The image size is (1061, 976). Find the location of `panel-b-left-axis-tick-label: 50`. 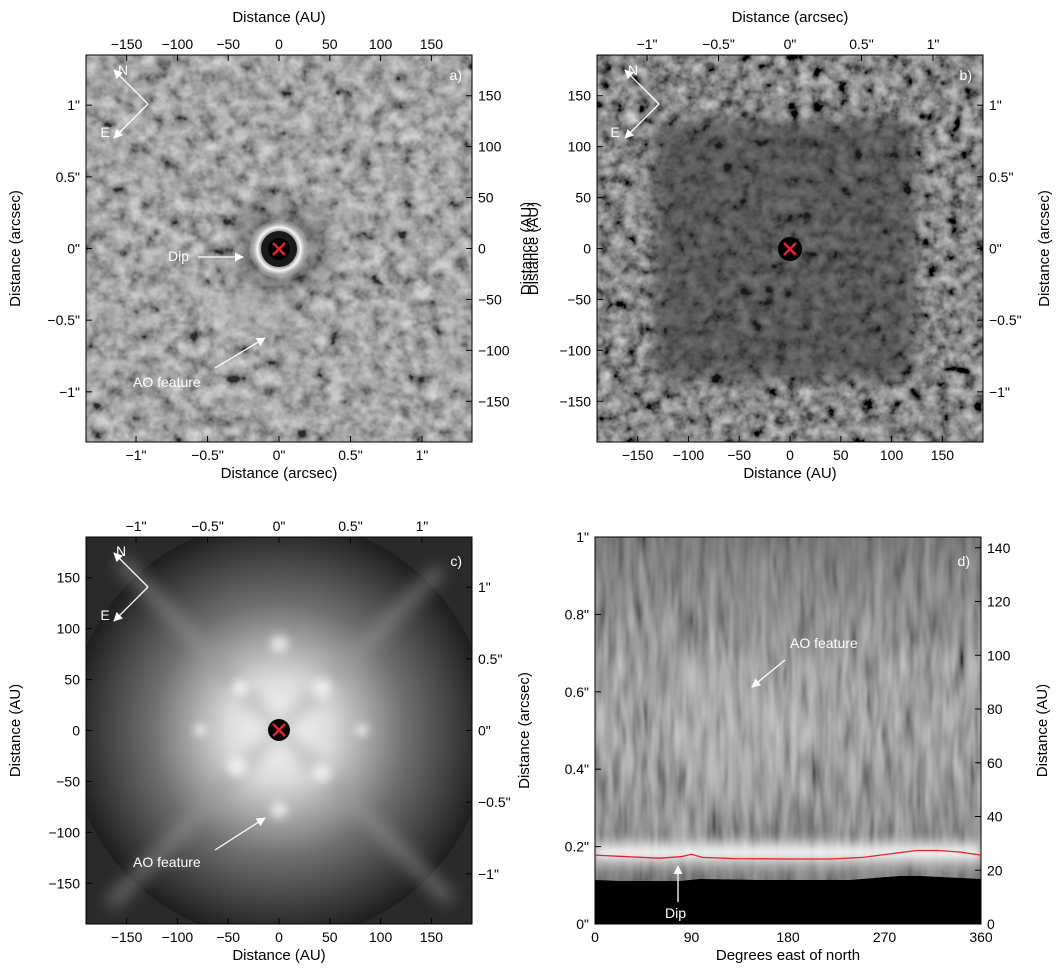

panel-b-left-axis-tick-label: 50 is located at coordinates (583, 198).